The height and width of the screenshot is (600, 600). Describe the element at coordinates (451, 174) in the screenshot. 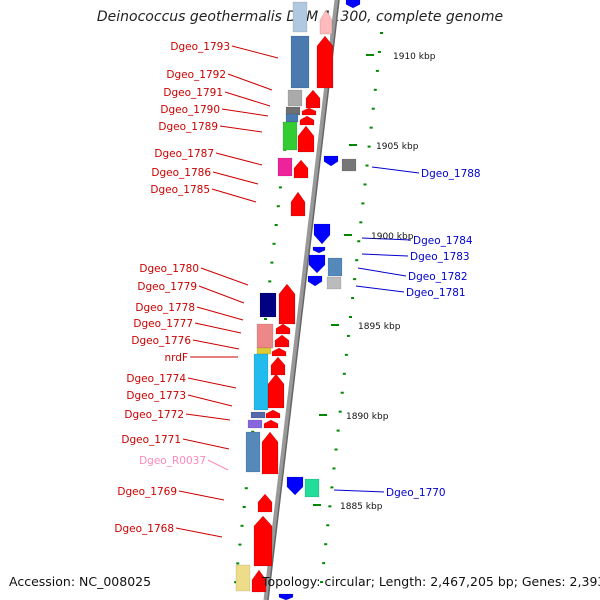

I see `gene-label: Dgeo_1788` at that location.